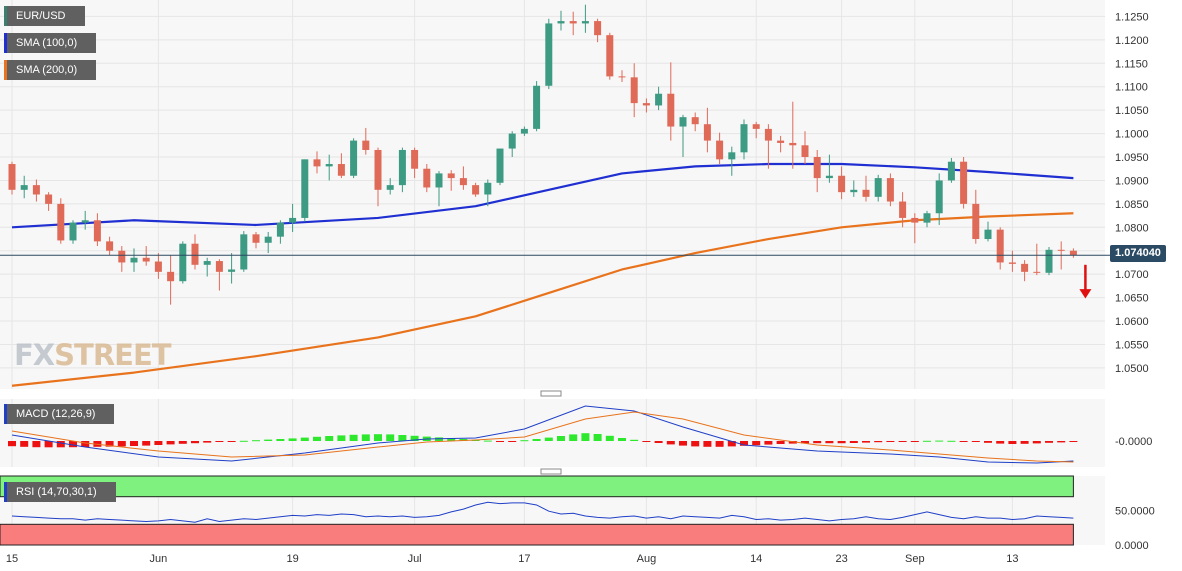 The width and height of the screenshot is (1182, 571). I want to click on price-tick-label: 1.0950, so click(1132, 158).